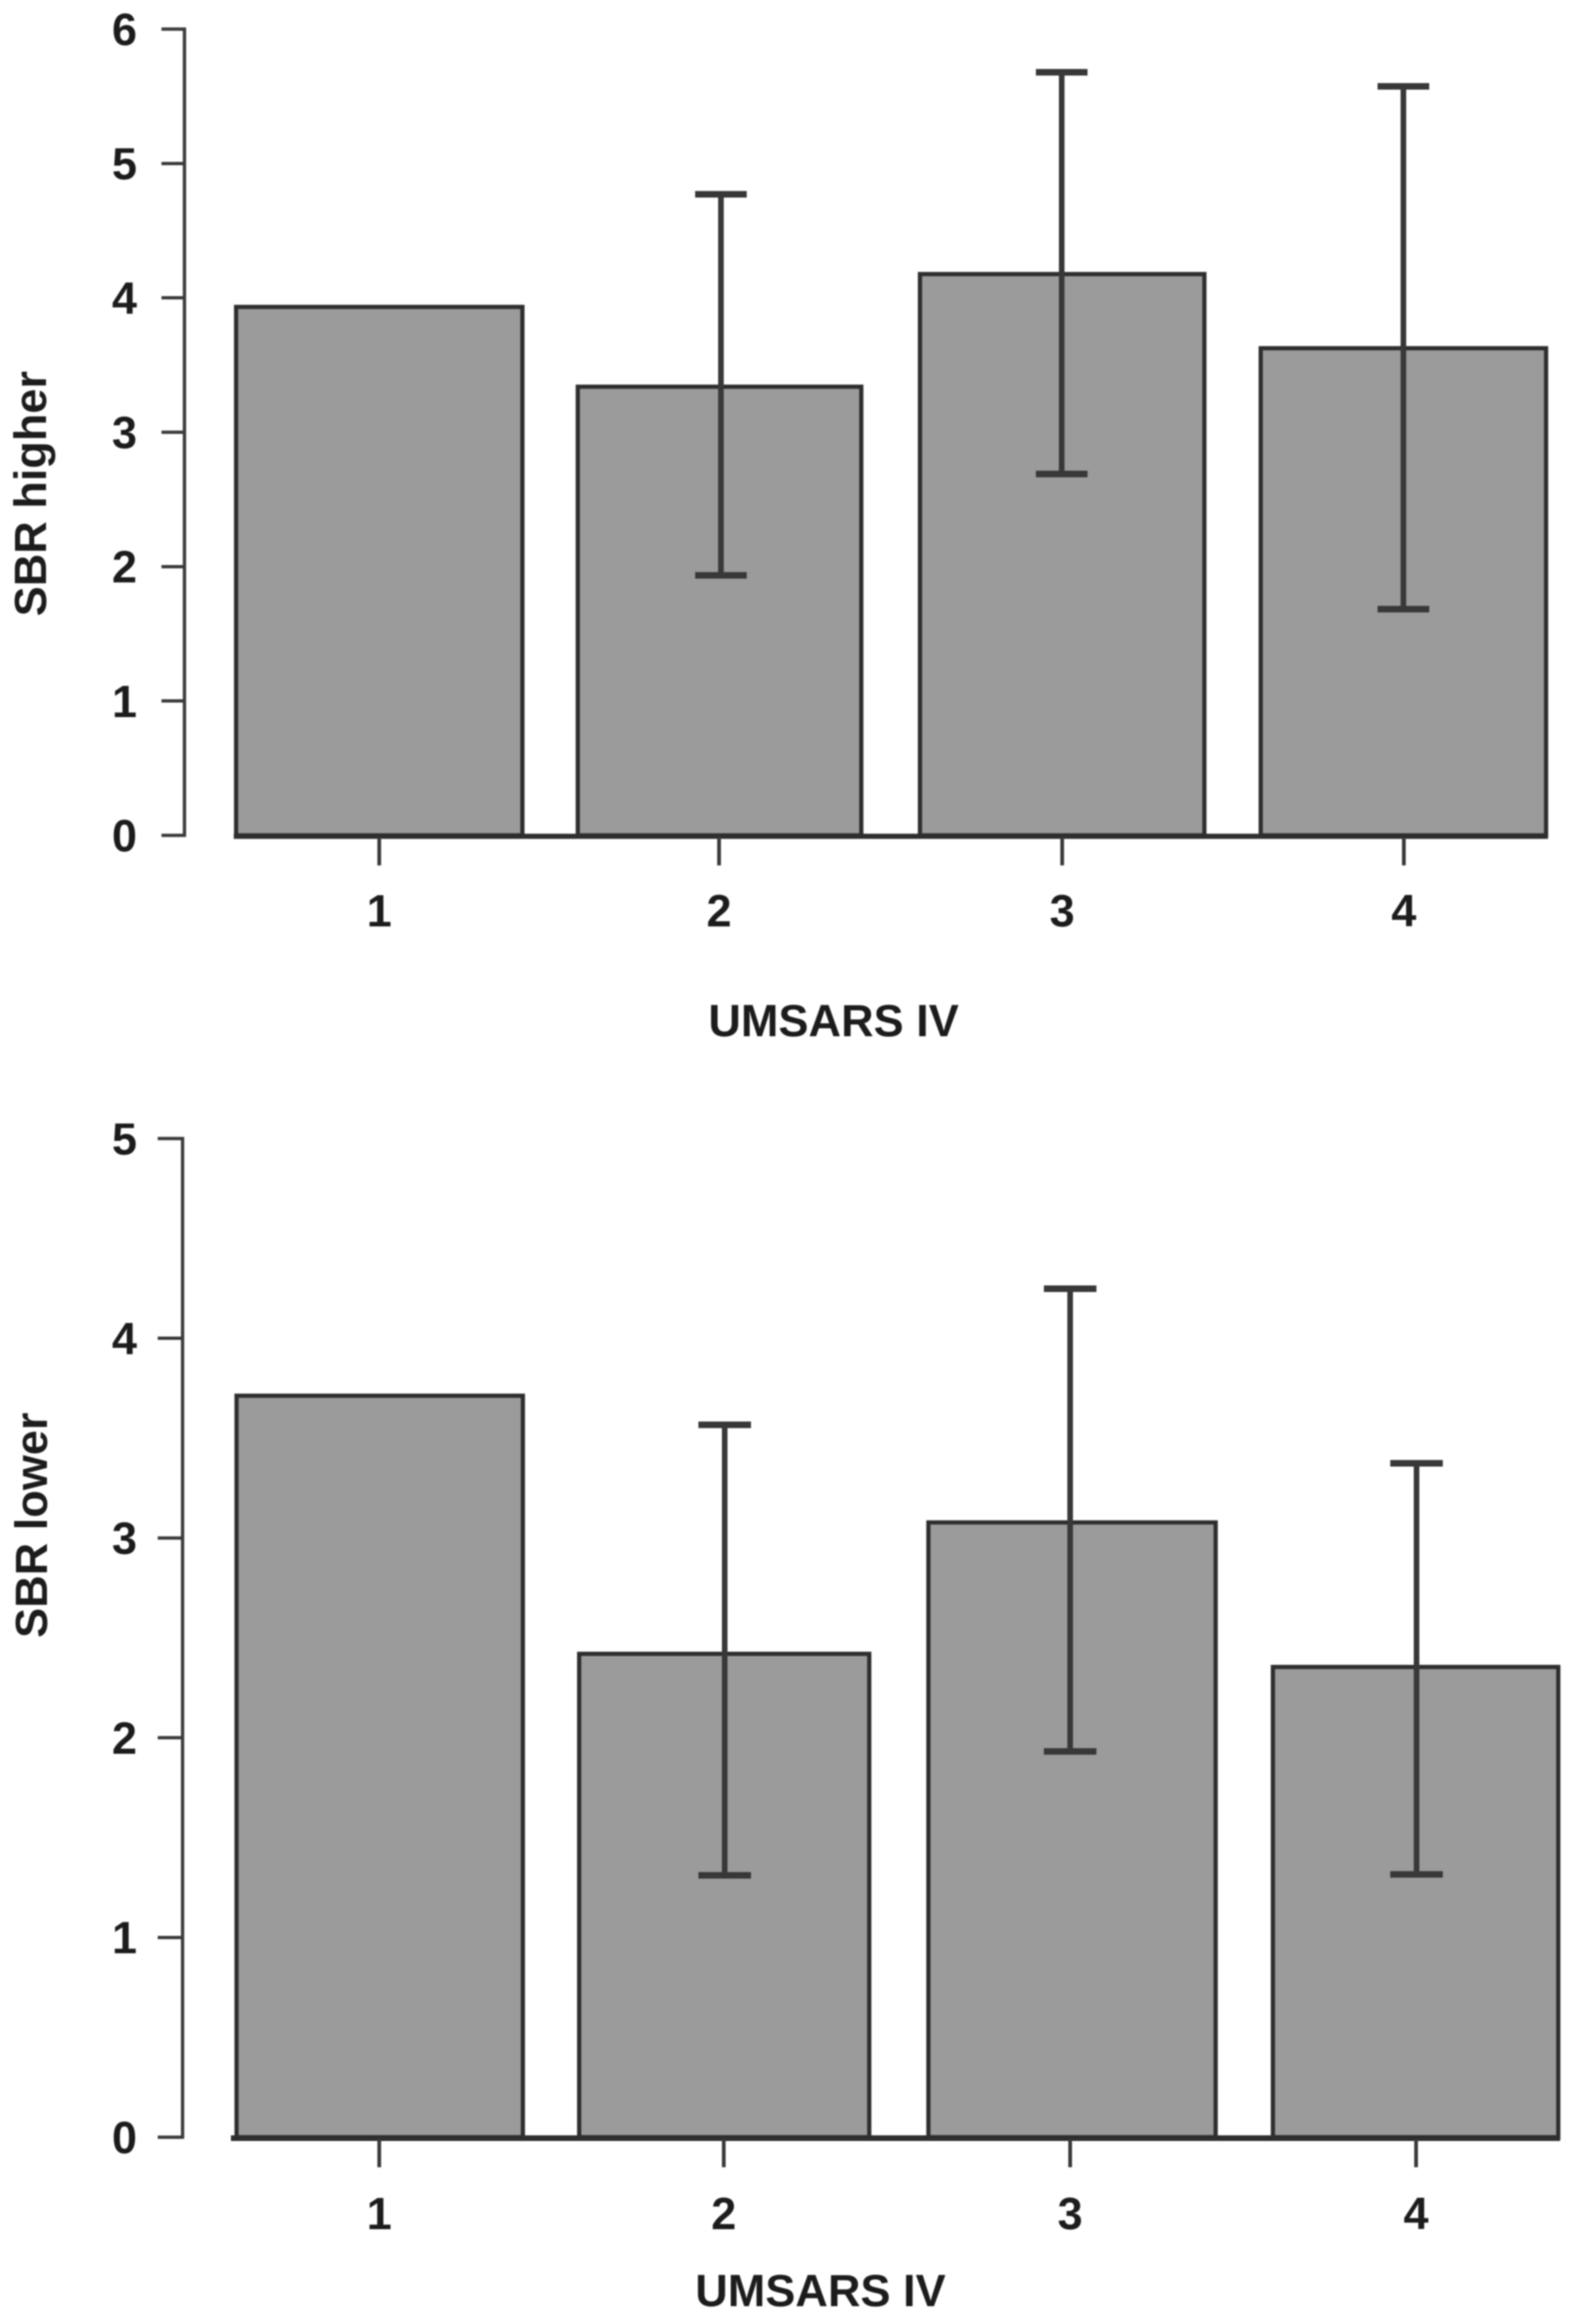 The image size is (1578, 2324). I want to click on svg-text: 6, so click(124, 30).